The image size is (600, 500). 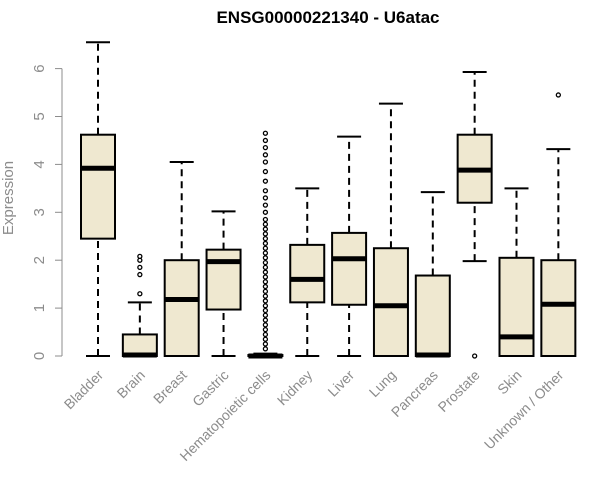 I want to click on y-axis: 0 1 2 3 4 5 6, so click(x=47, y=212).